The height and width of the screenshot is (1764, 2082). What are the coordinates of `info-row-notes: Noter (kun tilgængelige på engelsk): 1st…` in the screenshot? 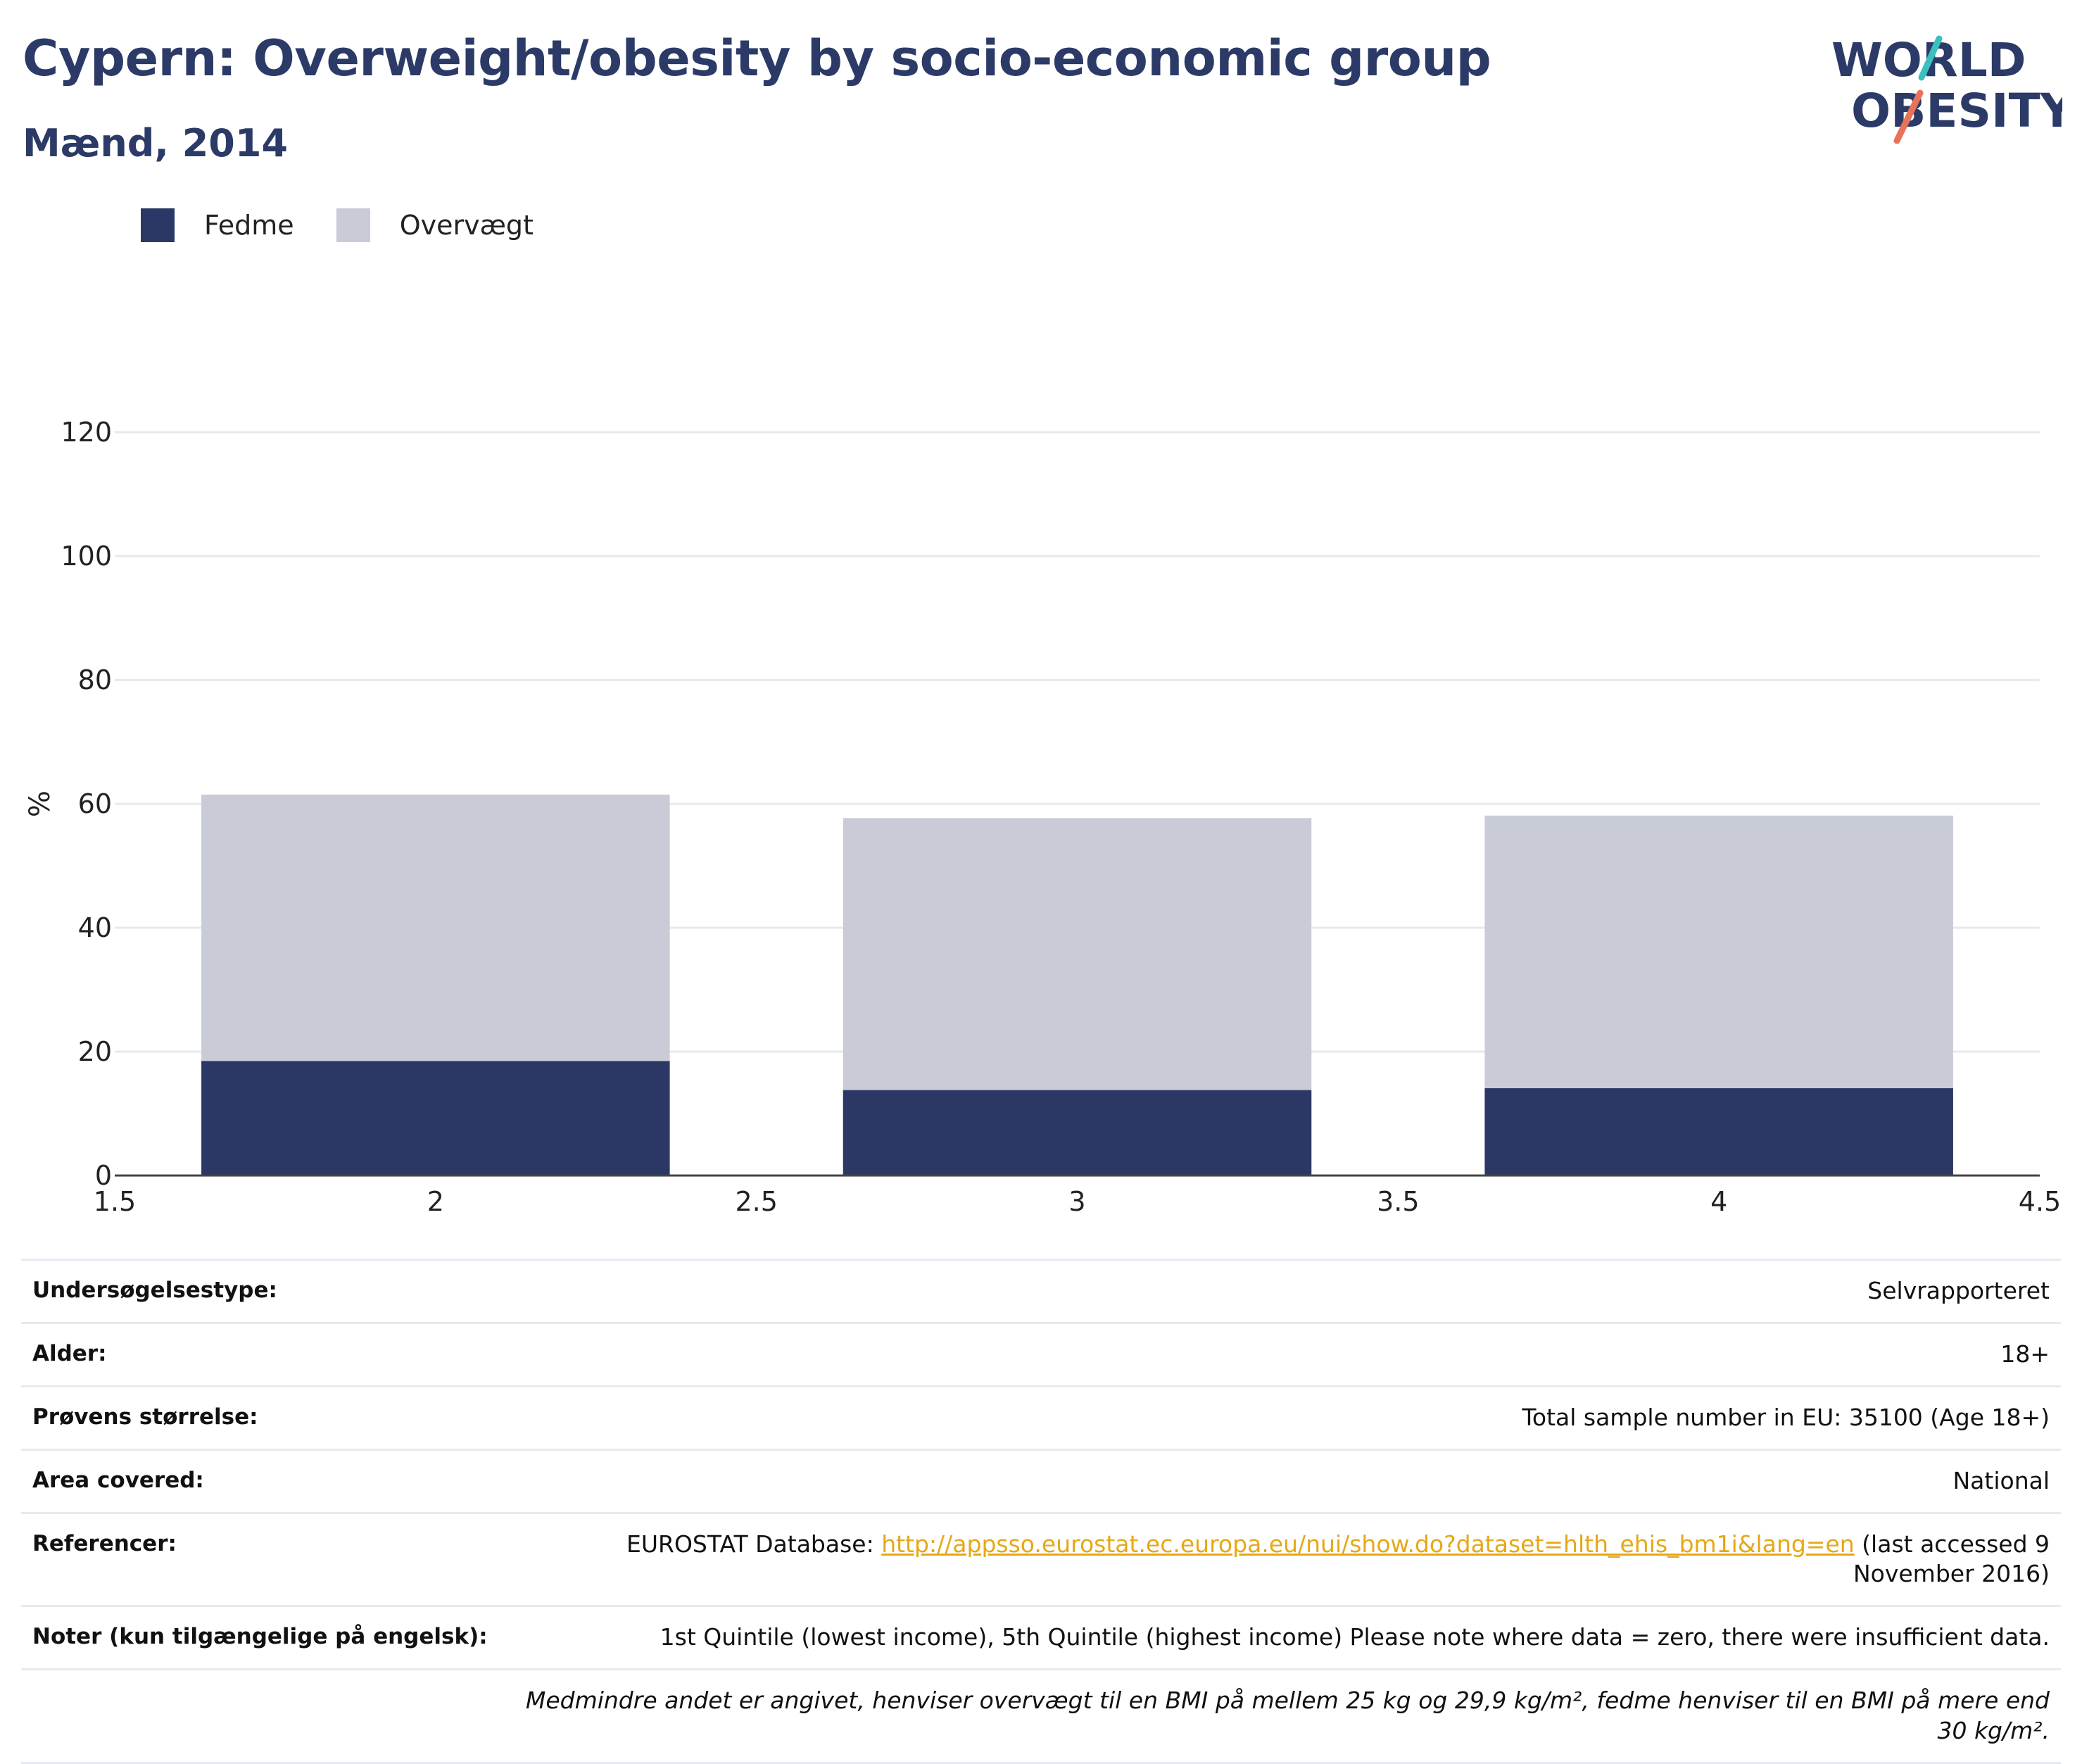 It's located at (1041, 1638).